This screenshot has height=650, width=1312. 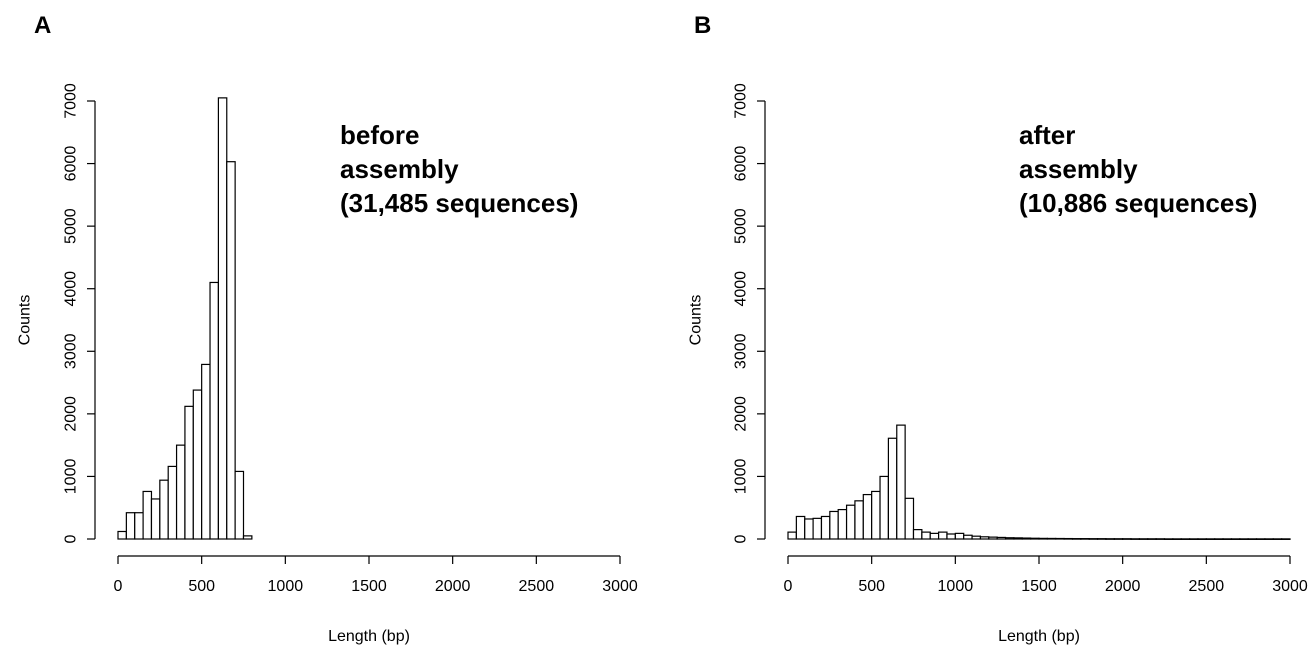 I want to click on panel-letter: A, so click(x=42, y=25).